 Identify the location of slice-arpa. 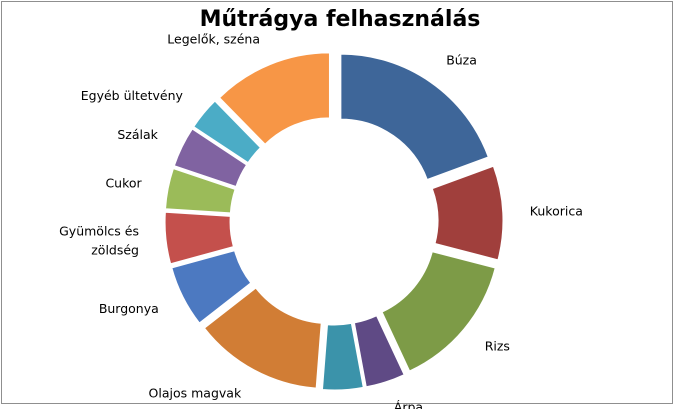
(379, 351).